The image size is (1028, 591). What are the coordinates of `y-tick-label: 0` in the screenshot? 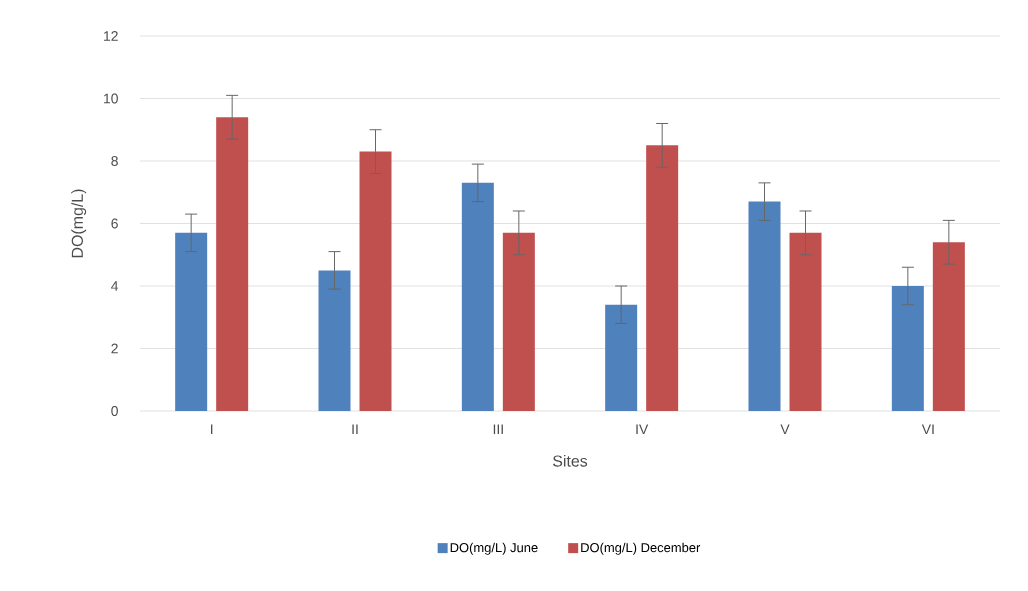 It's located at (114, 411).